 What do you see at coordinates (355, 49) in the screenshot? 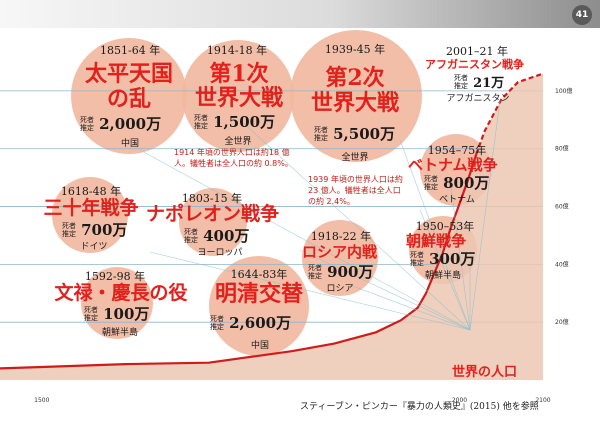
I see `event-ww2-years: 1939-45 年` at bounding box center [355, 49].